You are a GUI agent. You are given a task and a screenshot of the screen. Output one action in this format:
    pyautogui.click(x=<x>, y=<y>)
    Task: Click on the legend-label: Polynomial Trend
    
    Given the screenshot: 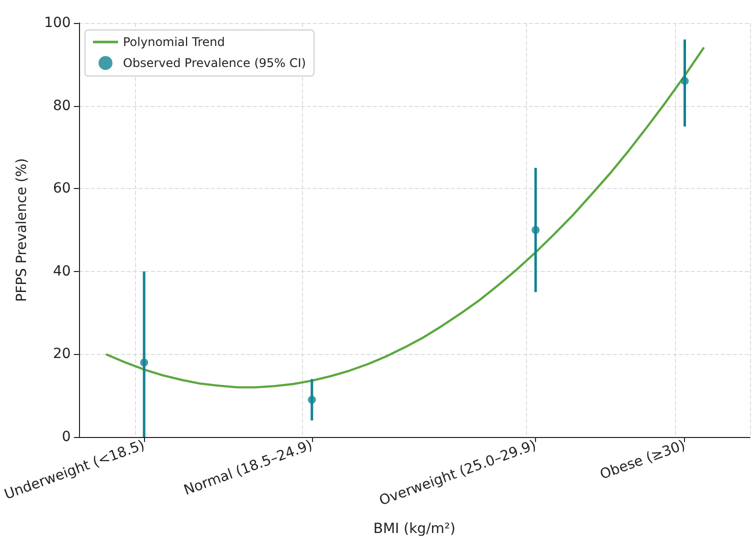 What is the action you would take?
    pyautogui.click(x=174, y=42)
    